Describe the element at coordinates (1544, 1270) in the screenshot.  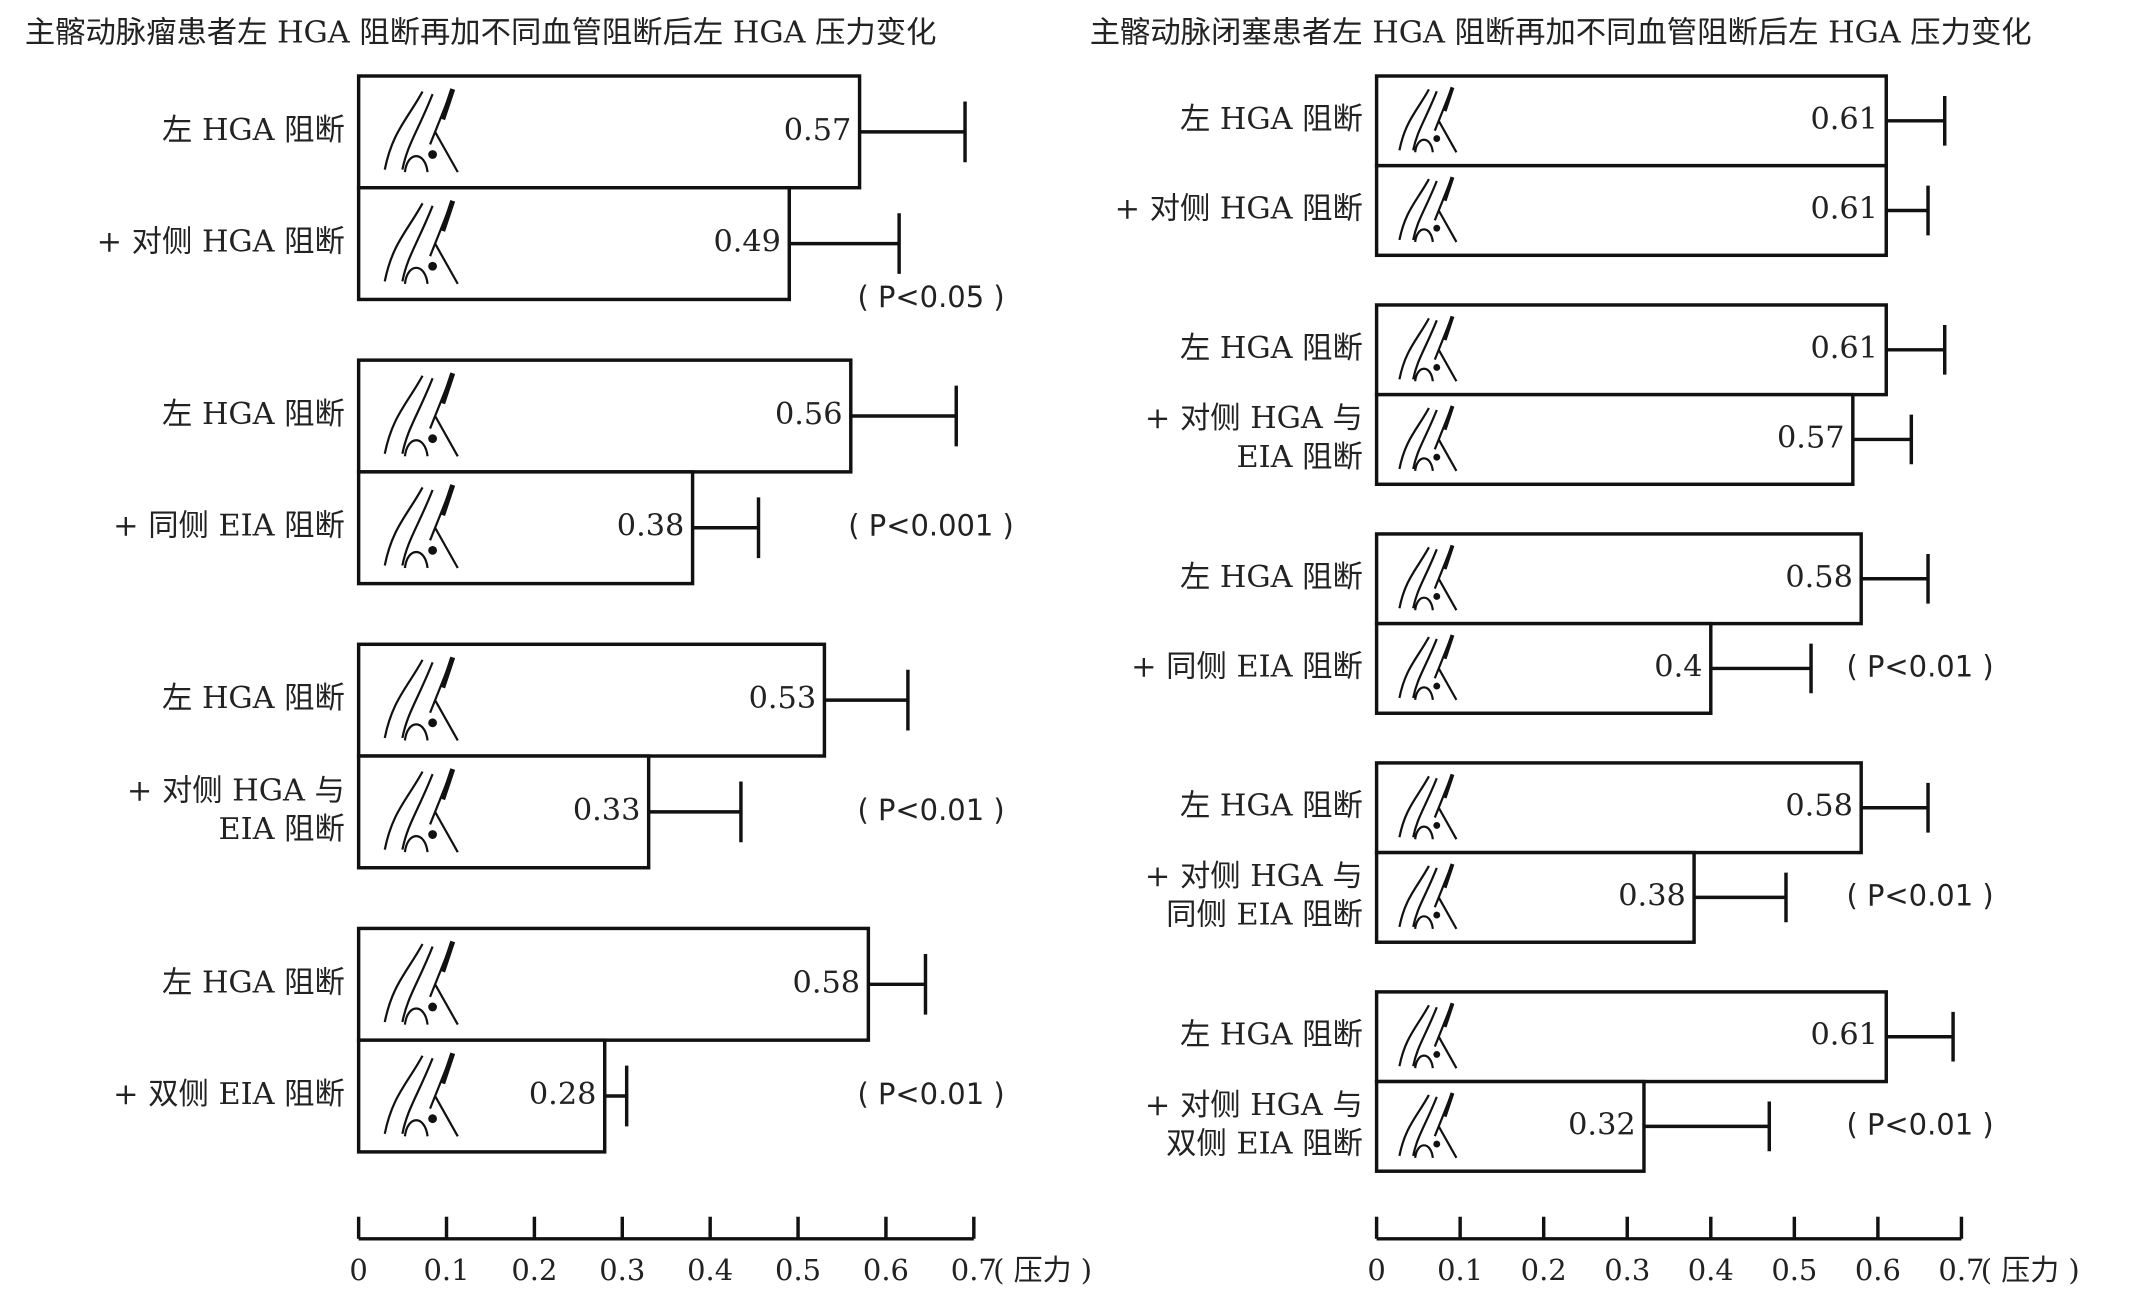
I see `x-tick-label: 0.2` at that location.